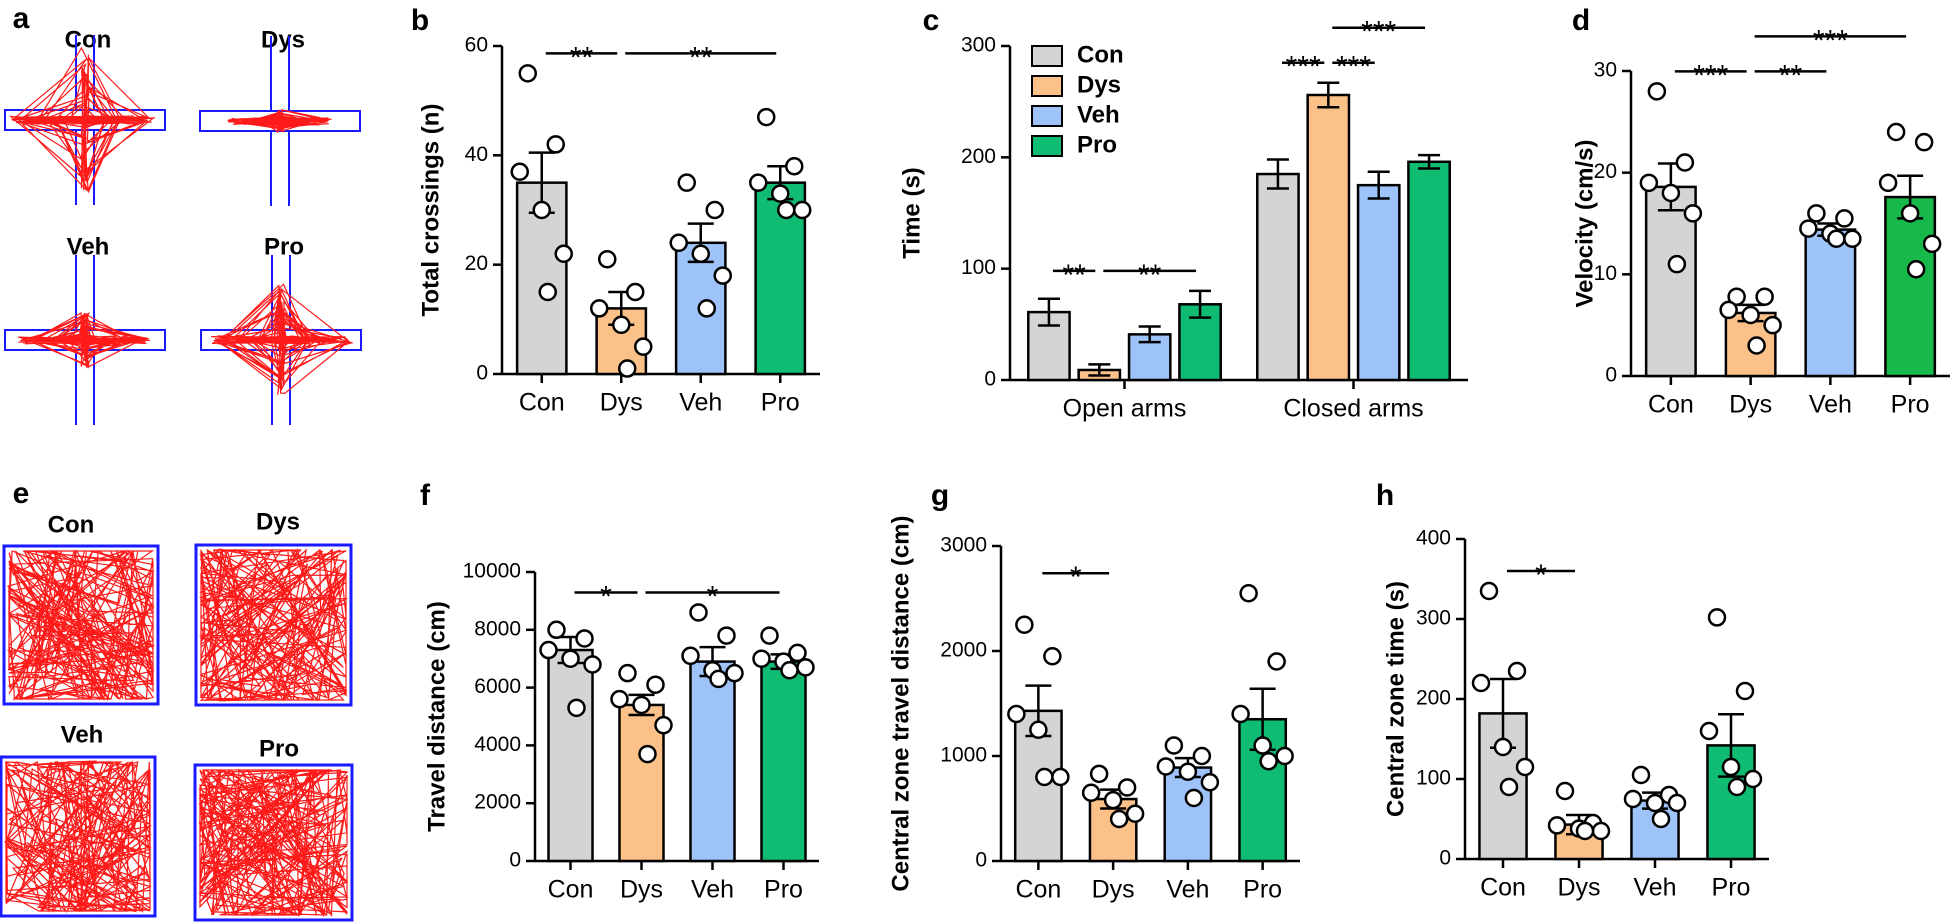 Image resolution: width=1960 pixels, height=922 pixels. Describe the element at coordinates (1710, 75) in the screenshot. I see `significance-label: ***` at that location.